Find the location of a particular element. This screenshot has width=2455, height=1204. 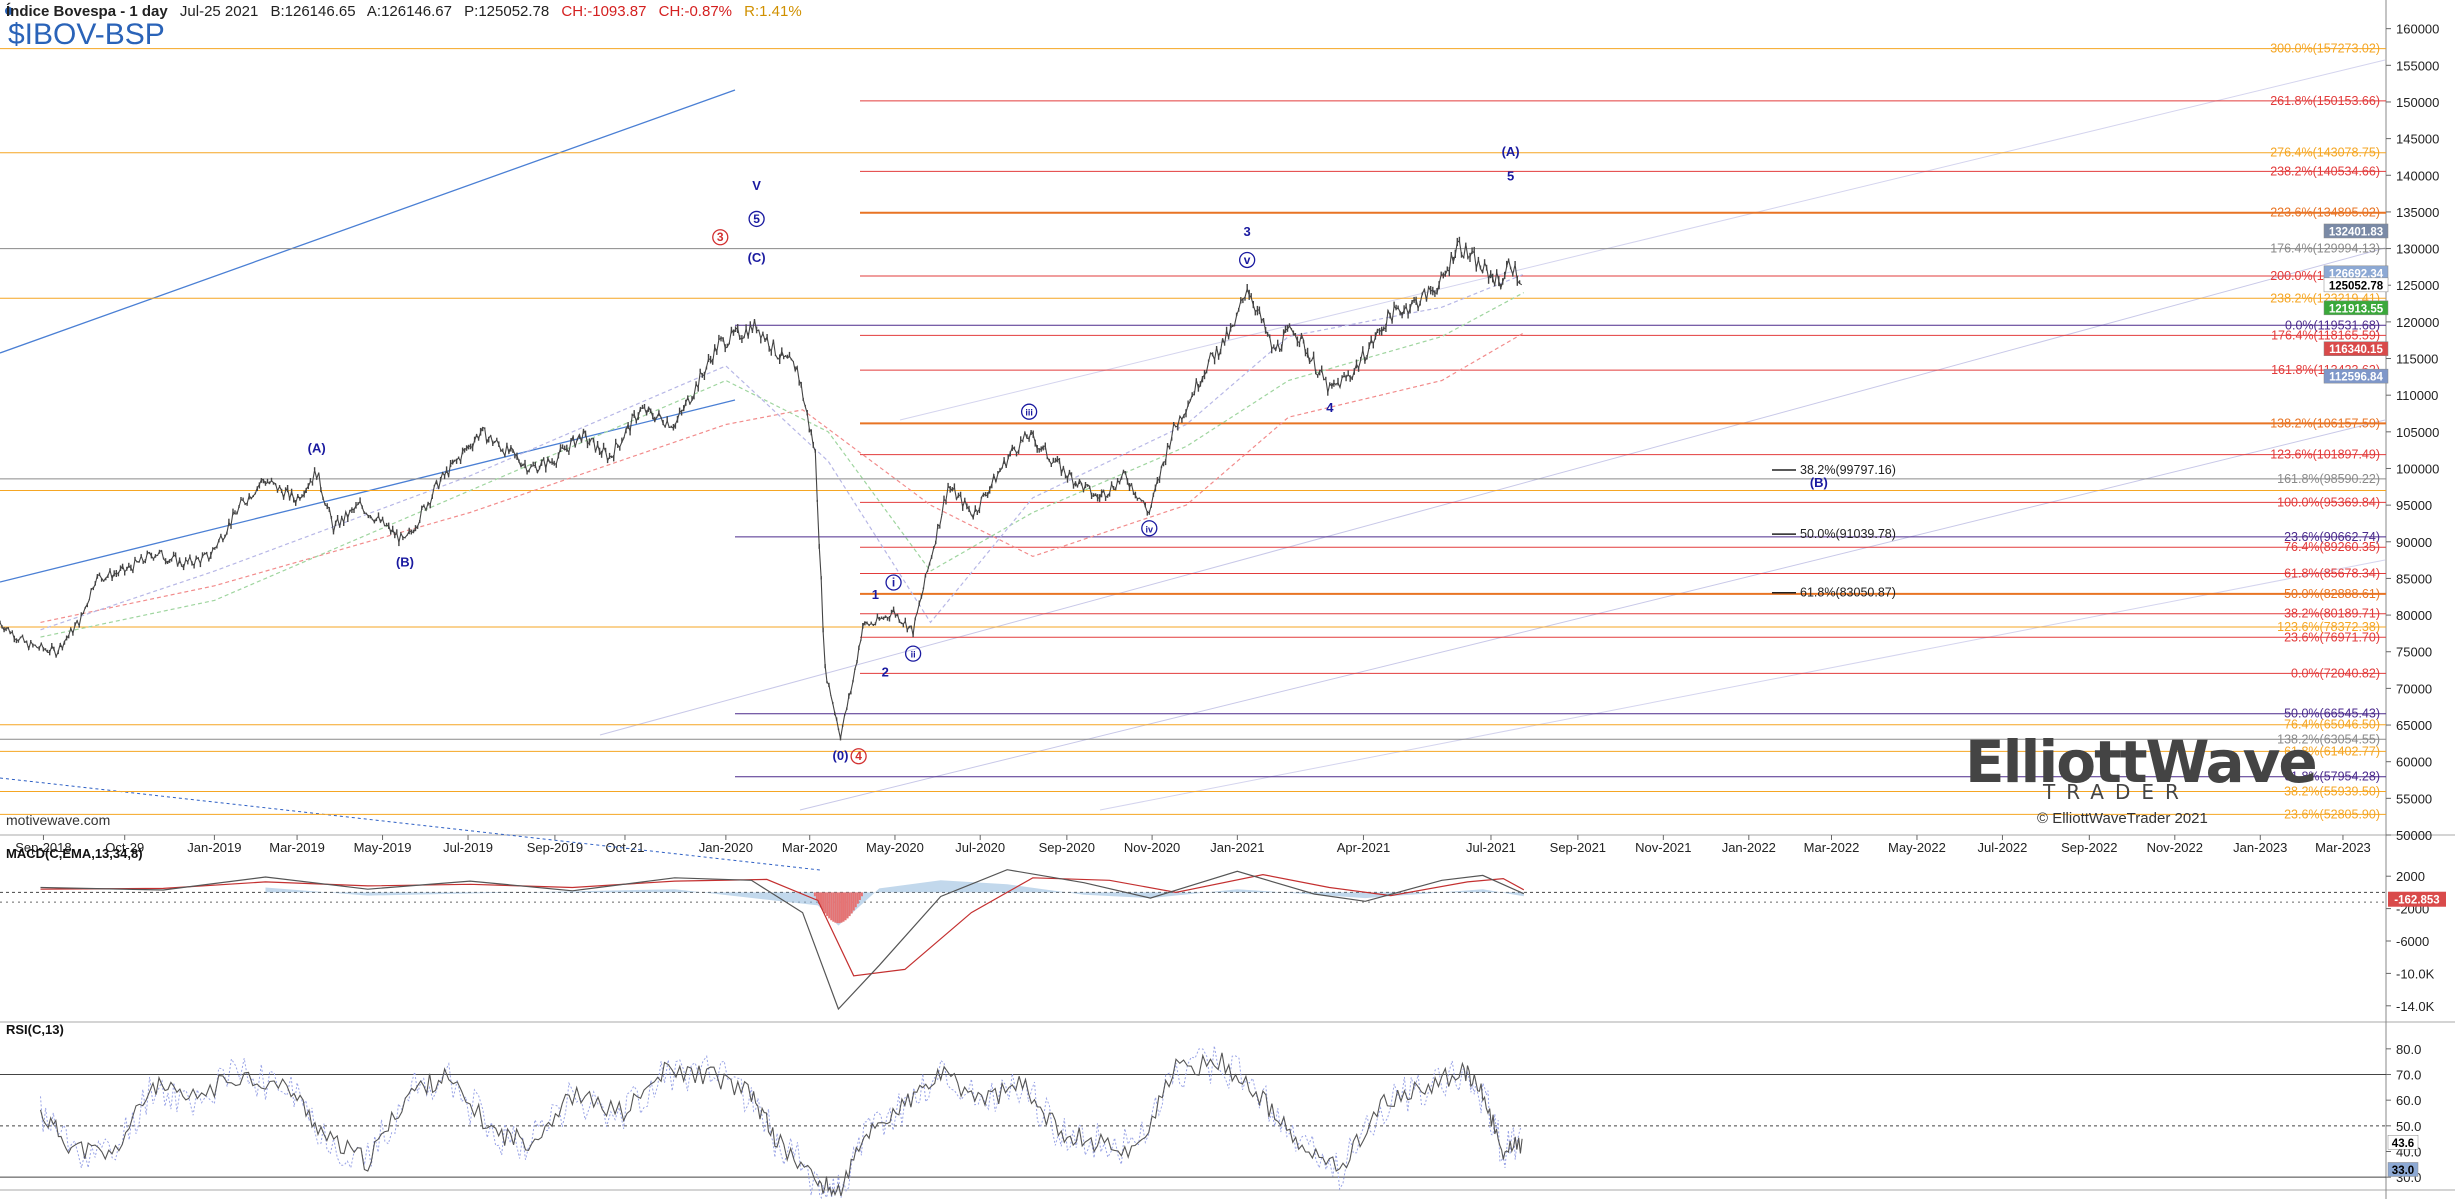

price-y-tick-label: 70000 is located at coordinates (2414, 688).